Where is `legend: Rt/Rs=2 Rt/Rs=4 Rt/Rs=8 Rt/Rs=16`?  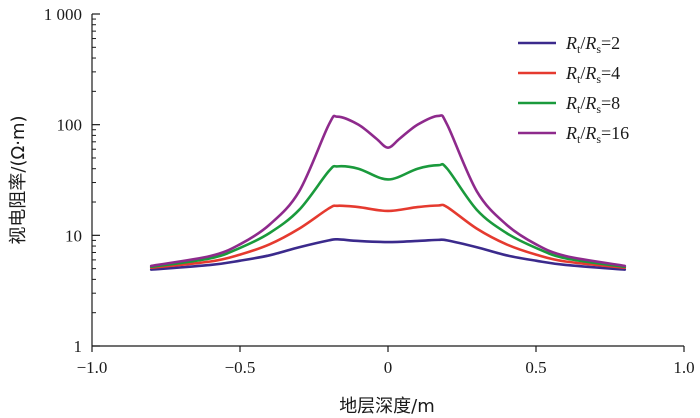 legend: Rt/Rs=2 Rt/Rs=4 Rt/Rs=8 Rt/Rs=16 is located at coordinates (573, 89).